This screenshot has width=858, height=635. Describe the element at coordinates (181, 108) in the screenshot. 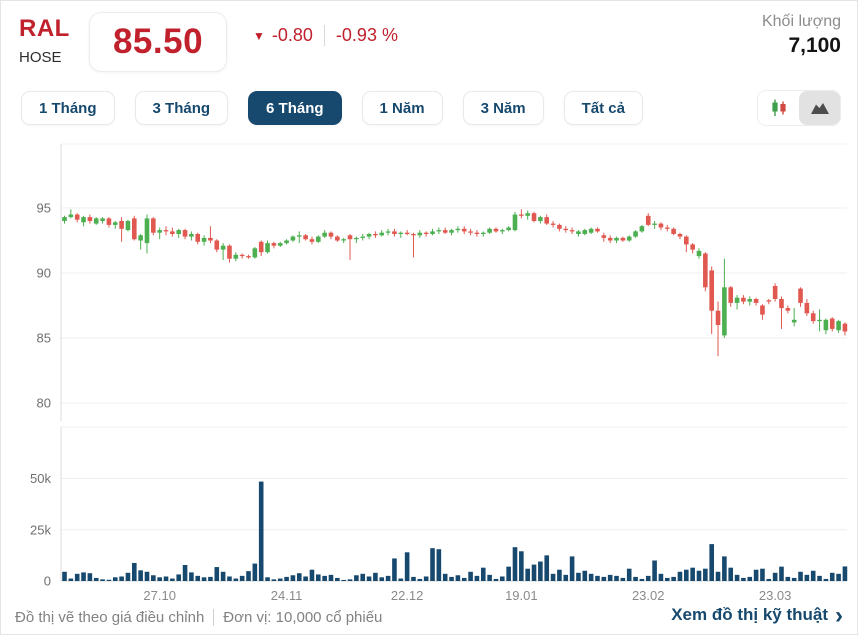

I see `tab-3-thang: 3 Tháng` at that location.